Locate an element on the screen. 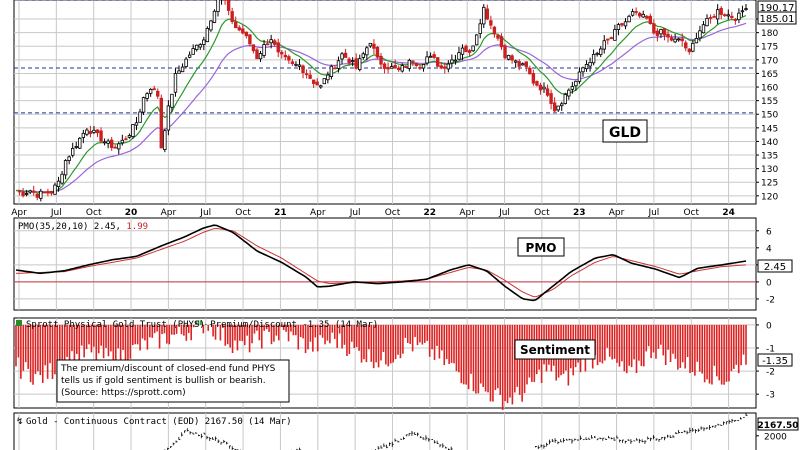  y-tick-label: 120 is located at coordinates (769, 197).